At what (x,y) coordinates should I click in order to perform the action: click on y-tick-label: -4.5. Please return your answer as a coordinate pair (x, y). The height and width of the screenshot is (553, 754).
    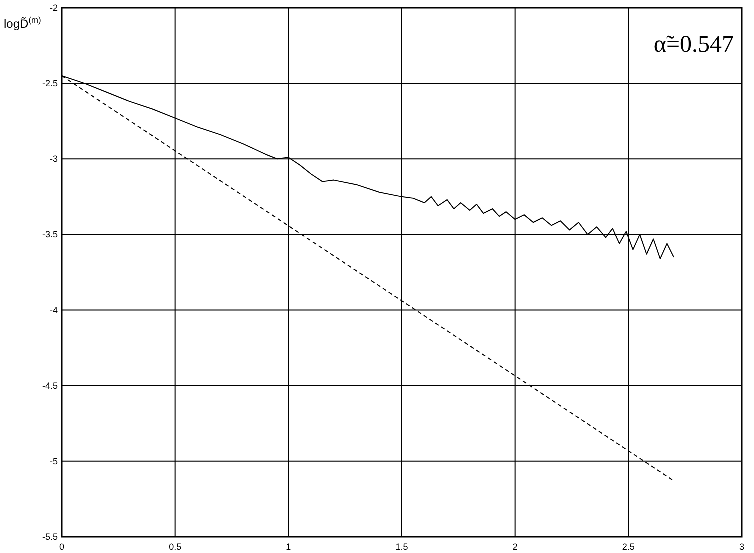
    Looking at the image, I should click on (50, 385).